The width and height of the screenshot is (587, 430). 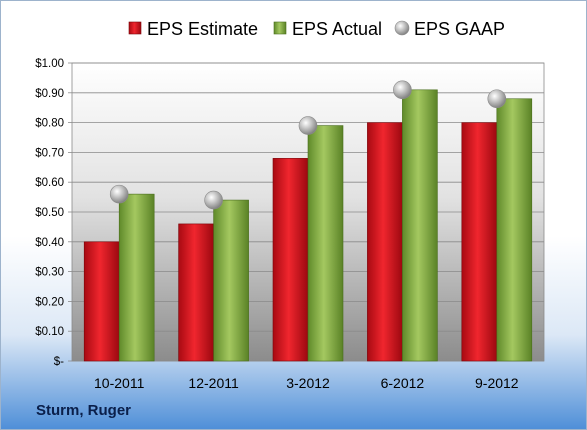 I want to click on x-axis-ticks: 10-2011 12-2011 3-2012 6-2012 9-2012, so click(x=306, y=383).